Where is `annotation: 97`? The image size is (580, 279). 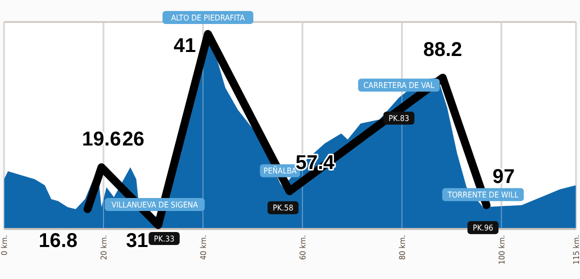 annotation: 97 is located at coordinates (503, 177).